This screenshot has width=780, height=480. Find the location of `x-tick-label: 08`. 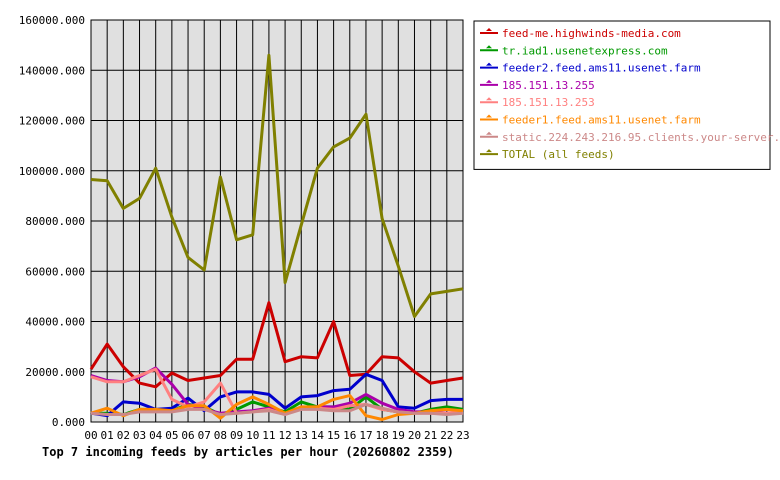

x-tick-label: 08 is located at coordinates (220, 435).